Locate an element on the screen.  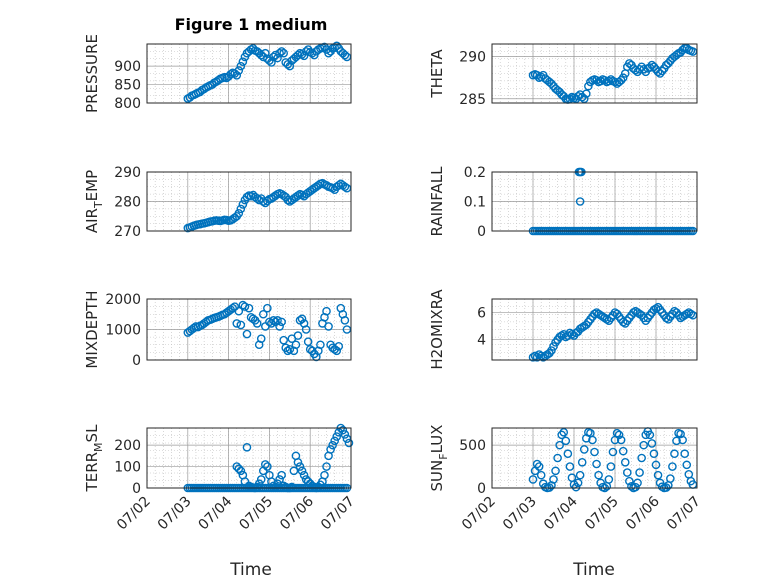
subplot-2: 285 290 THETA is located at coordinates (563, 75).